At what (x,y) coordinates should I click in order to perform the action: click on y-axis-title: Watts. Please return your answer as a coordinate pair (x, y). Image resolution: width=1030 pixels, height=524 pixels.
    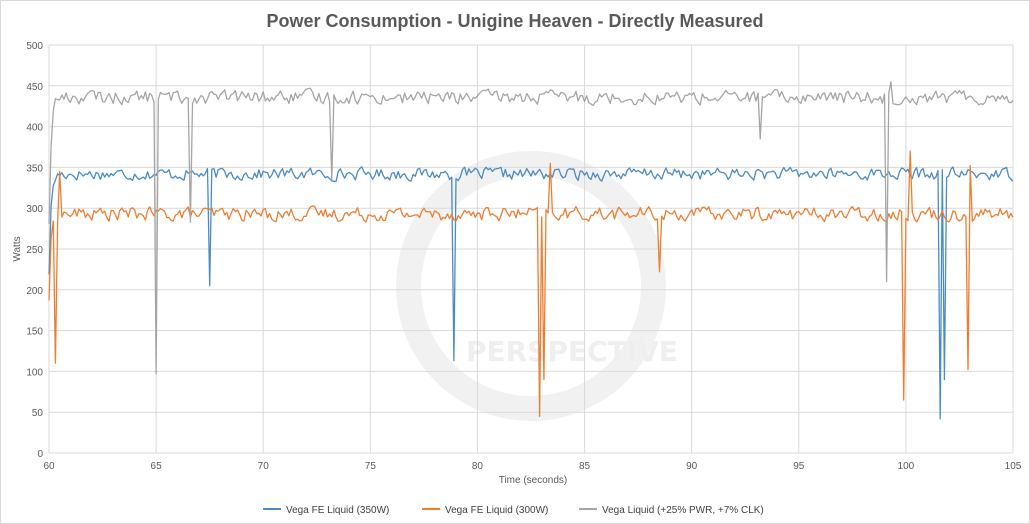
    Looking at the image, I should click on (17, 248).